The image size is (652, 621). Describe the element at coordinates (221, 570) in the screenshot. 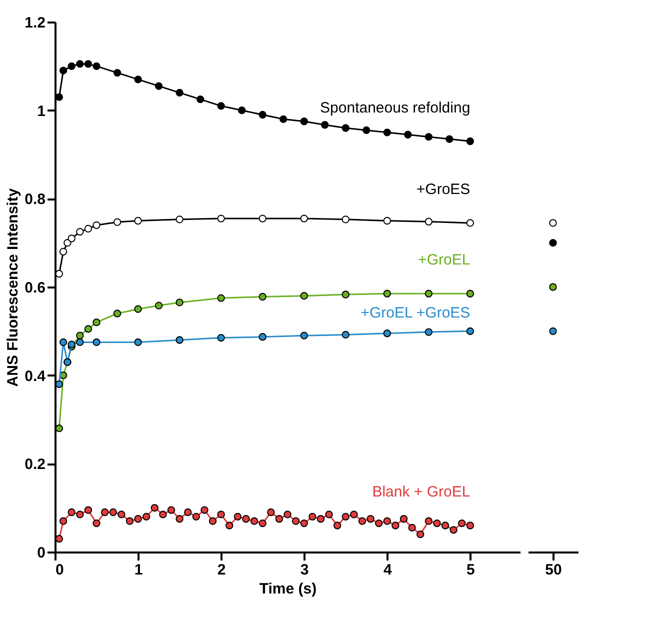

I see `x-tick-label: 2` at that location.